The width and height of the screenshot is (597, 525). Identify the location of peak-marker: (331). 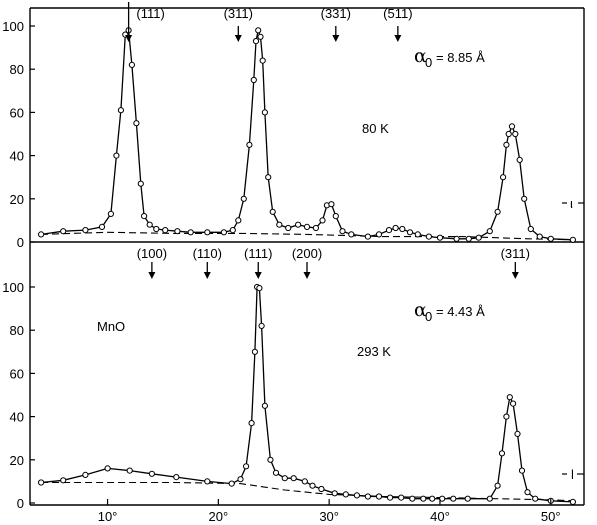
(336, 24).